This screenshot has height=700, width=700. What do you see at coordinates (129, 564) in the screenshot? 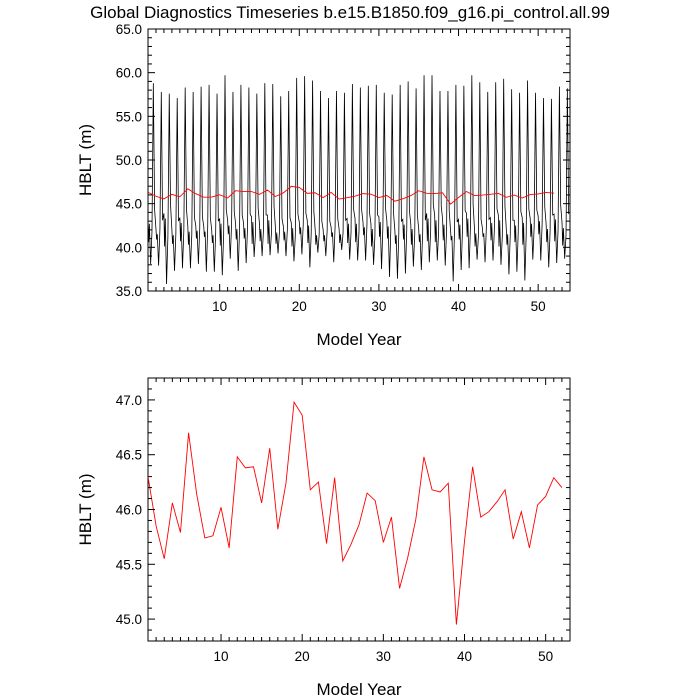
I see `y-tick-label: 45.5` at bounding box center [129, 564].